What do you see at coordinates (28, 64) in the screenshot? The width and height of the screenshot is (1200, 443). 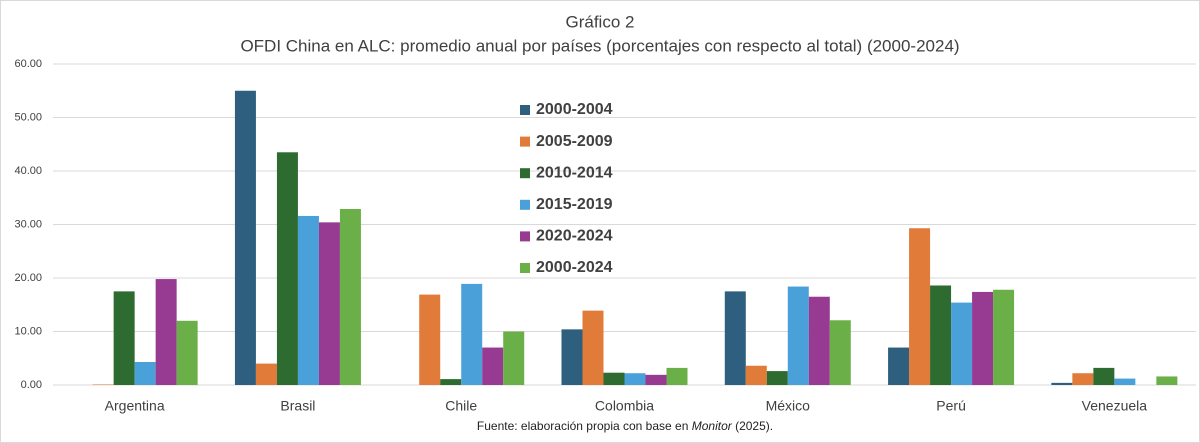 I see `y-tick-label: 60.00` at bounding box center [28, 64].